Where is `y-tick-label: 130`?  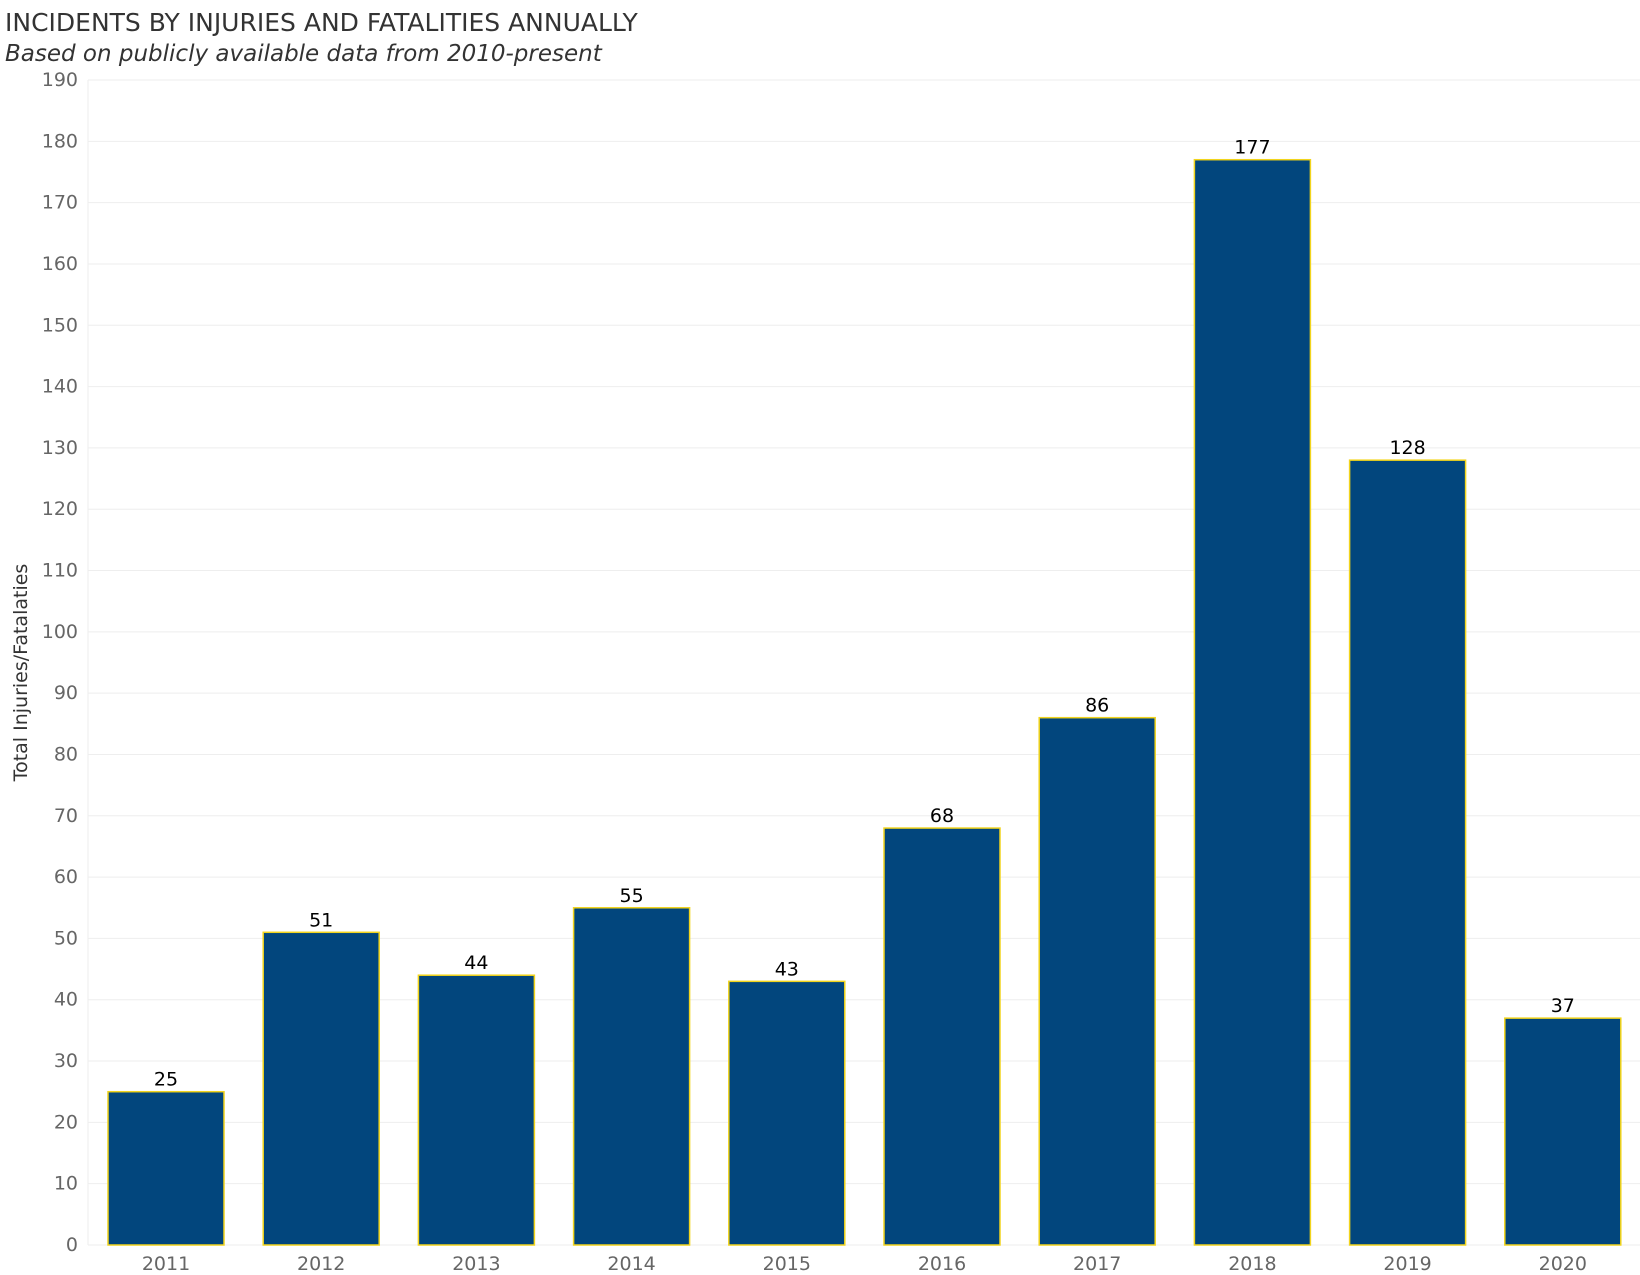 y-tick-label: 130 is located at coordinates (60, 448).